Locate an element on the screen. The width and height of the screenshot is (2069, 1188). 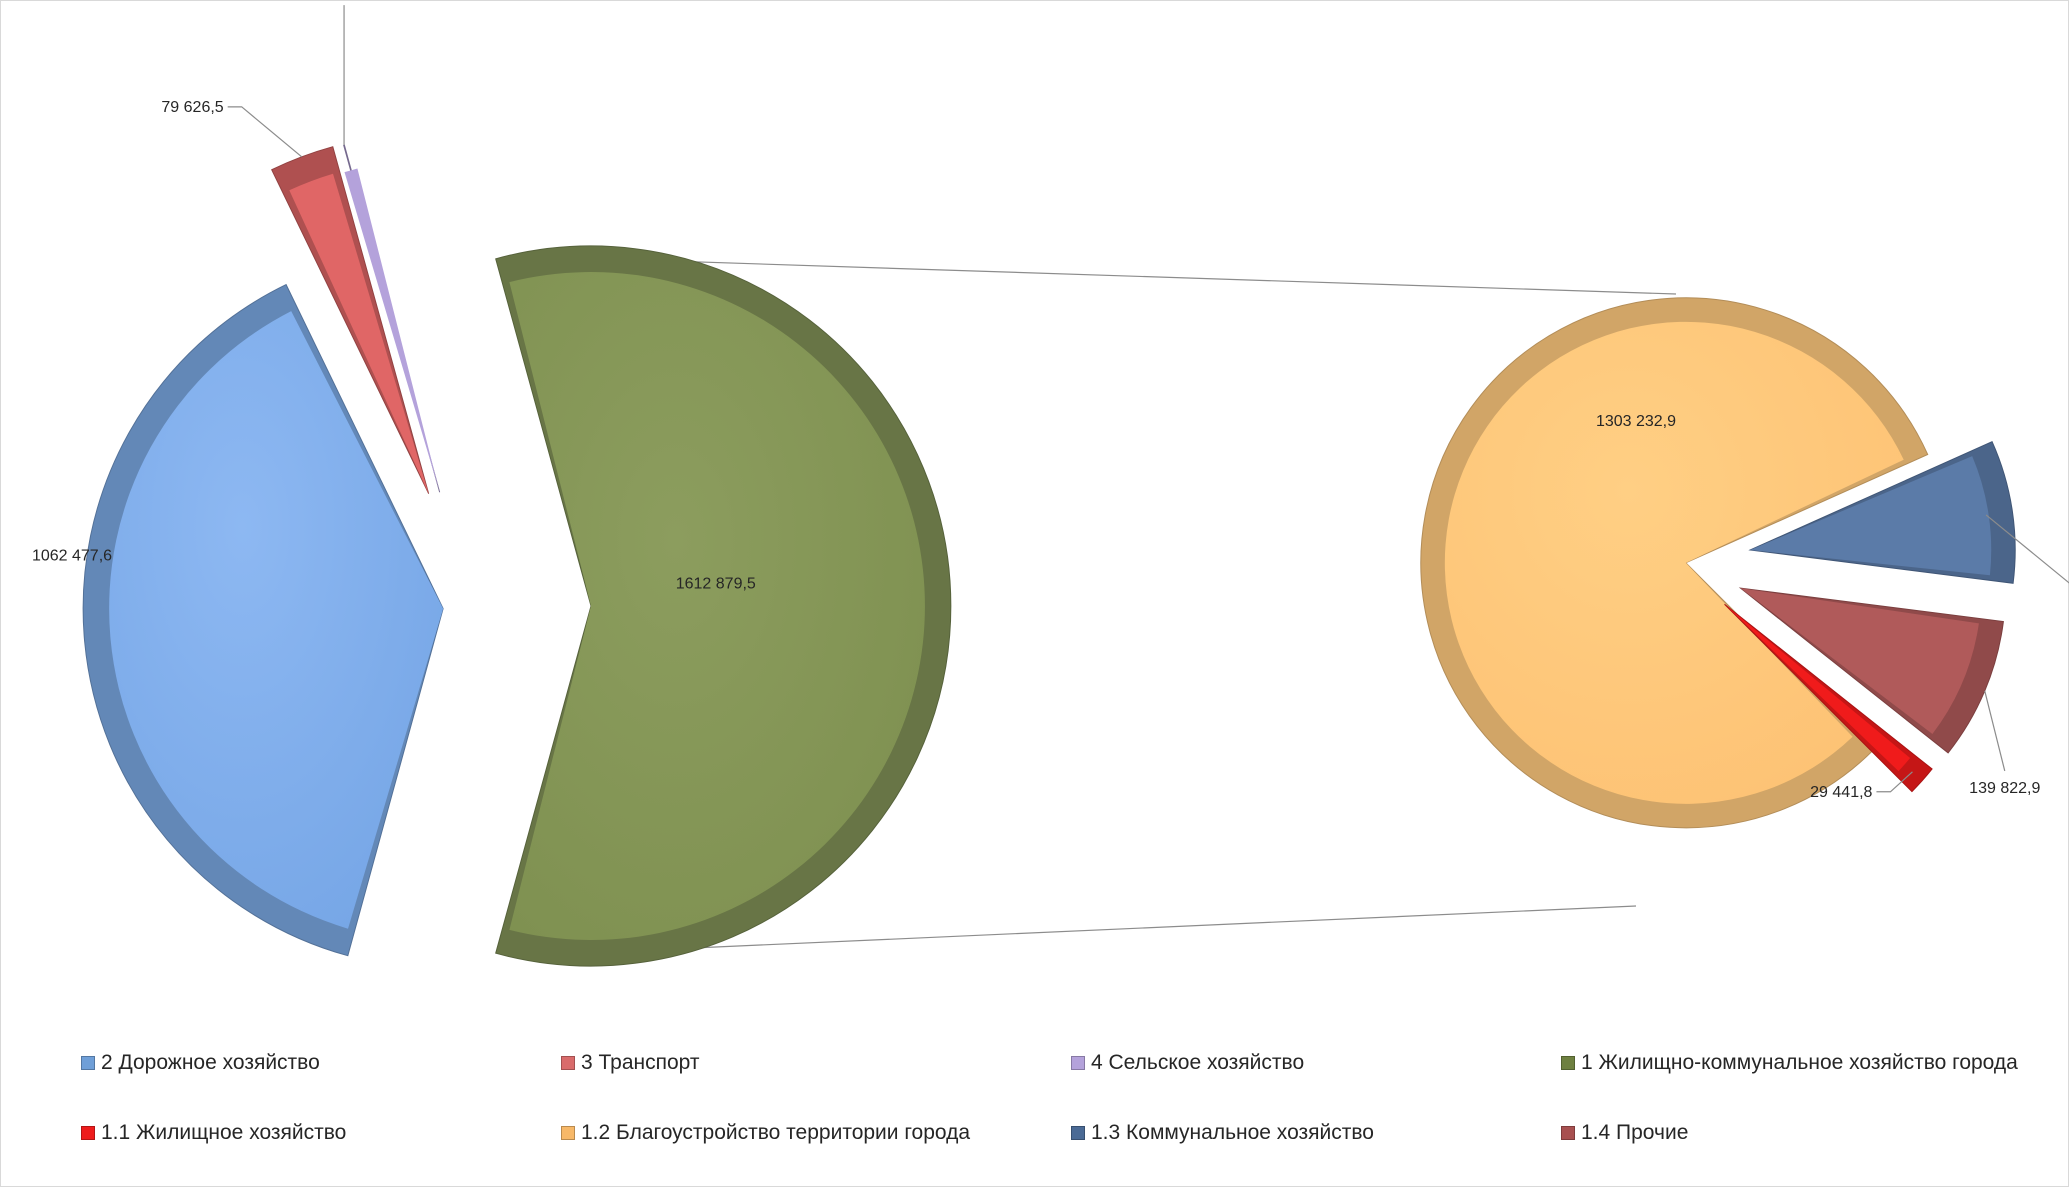
legend-label: 2 Дорожное хозяйство is located at coordinates (210, 1063).